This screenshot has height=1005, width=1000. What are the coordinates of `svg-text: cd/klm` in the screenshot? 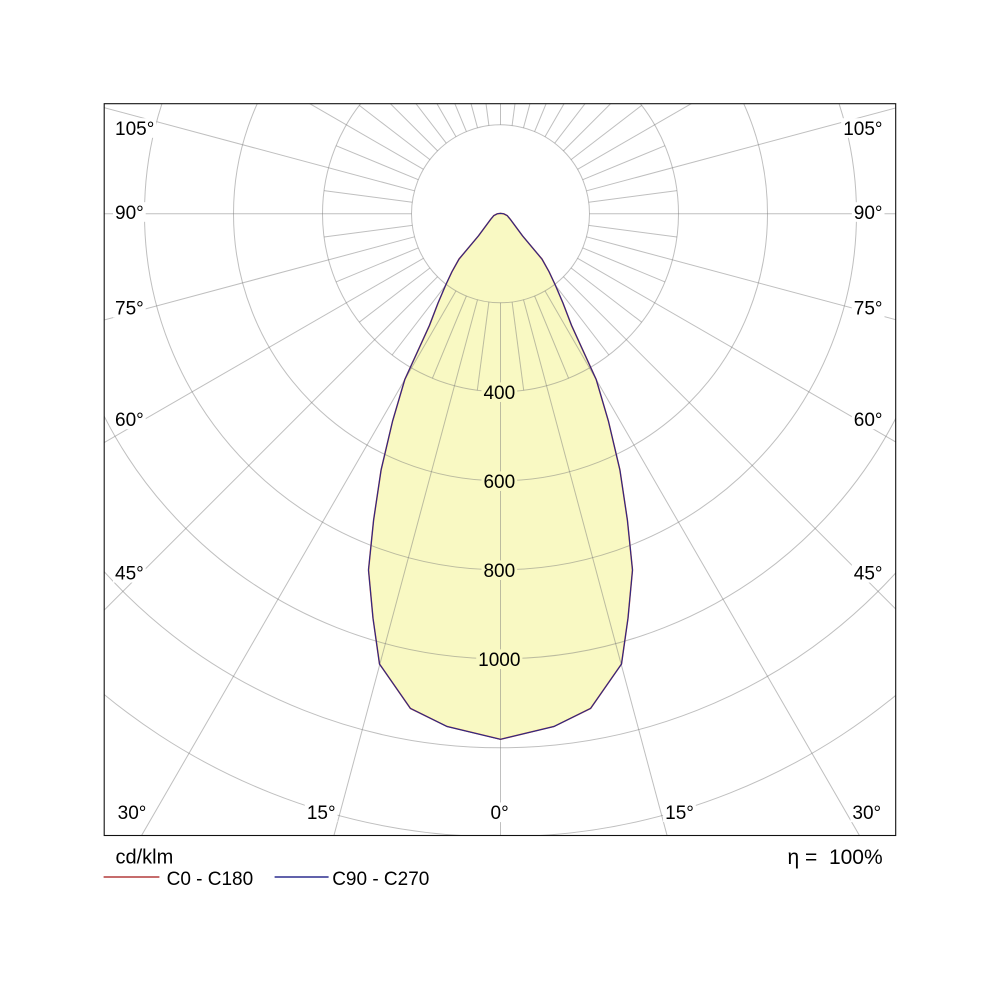 It's located at (145, 858).